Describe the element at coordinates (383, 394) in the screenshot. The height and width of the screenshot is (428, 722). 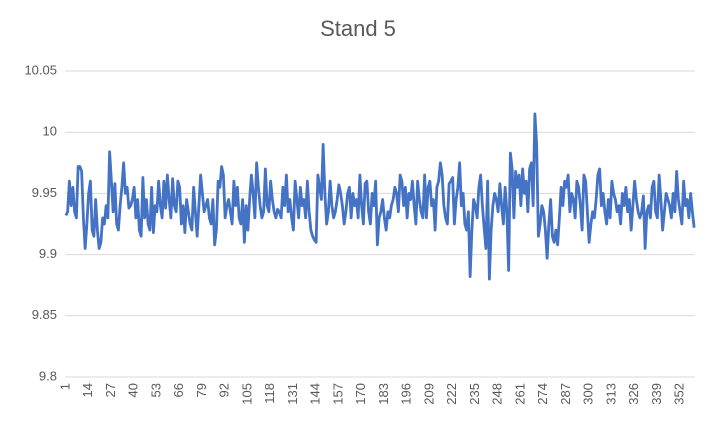
I see `x-tick-label: 183` at that location.